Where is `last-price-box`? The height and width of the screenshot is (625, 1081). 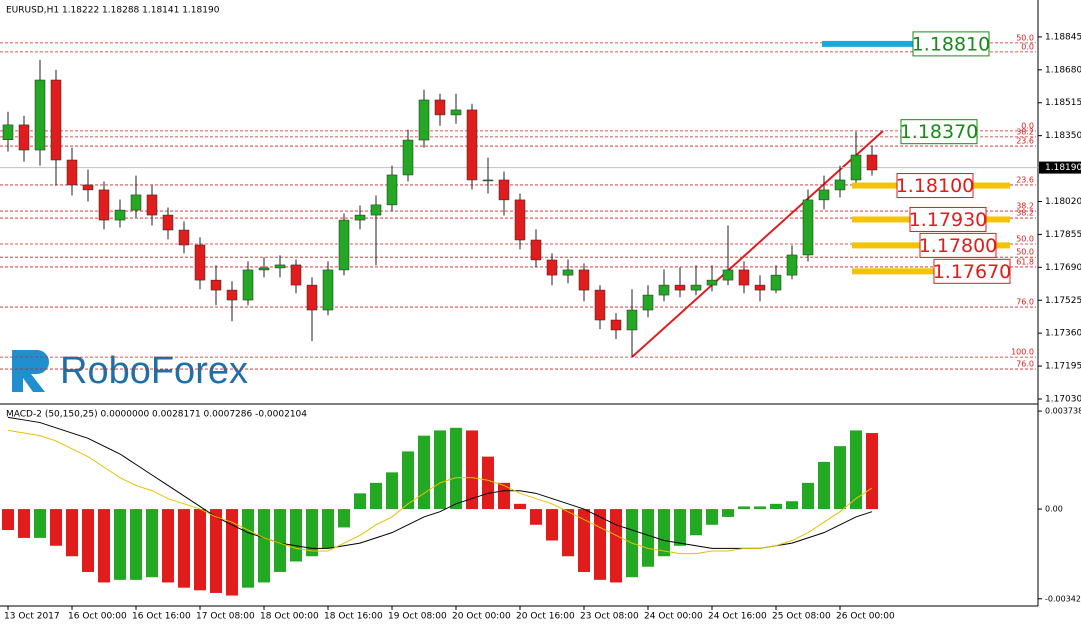
last-price-box is located at coordinates (1060, 167).